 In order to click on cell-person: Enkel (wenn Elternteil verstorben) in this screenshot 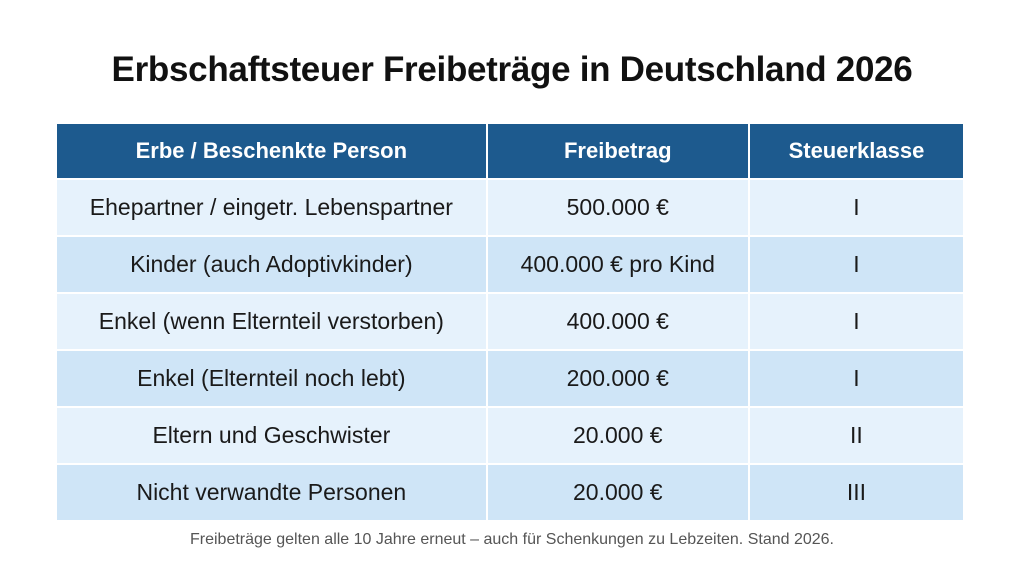, I will do `click(271, 321)`.